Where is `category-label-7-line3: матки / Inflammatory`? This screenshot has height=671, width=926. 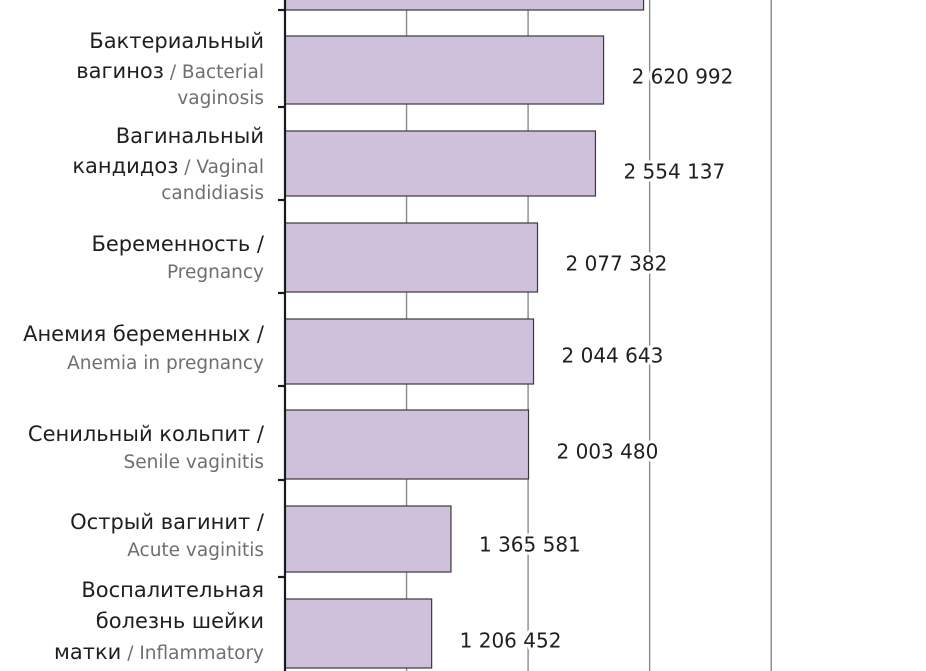
category-label-7-line3: матки / Inflammatory is located at coordinates (159, 652).